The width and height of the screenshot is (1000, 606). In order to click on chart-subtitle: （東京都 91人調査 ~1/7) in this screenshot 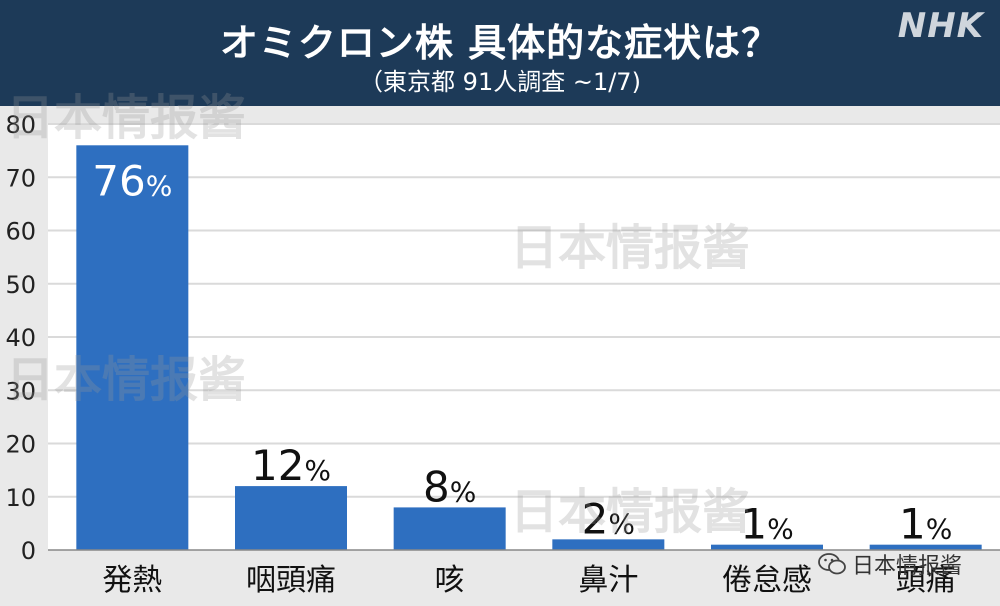, I will do `click(500, 82)`.